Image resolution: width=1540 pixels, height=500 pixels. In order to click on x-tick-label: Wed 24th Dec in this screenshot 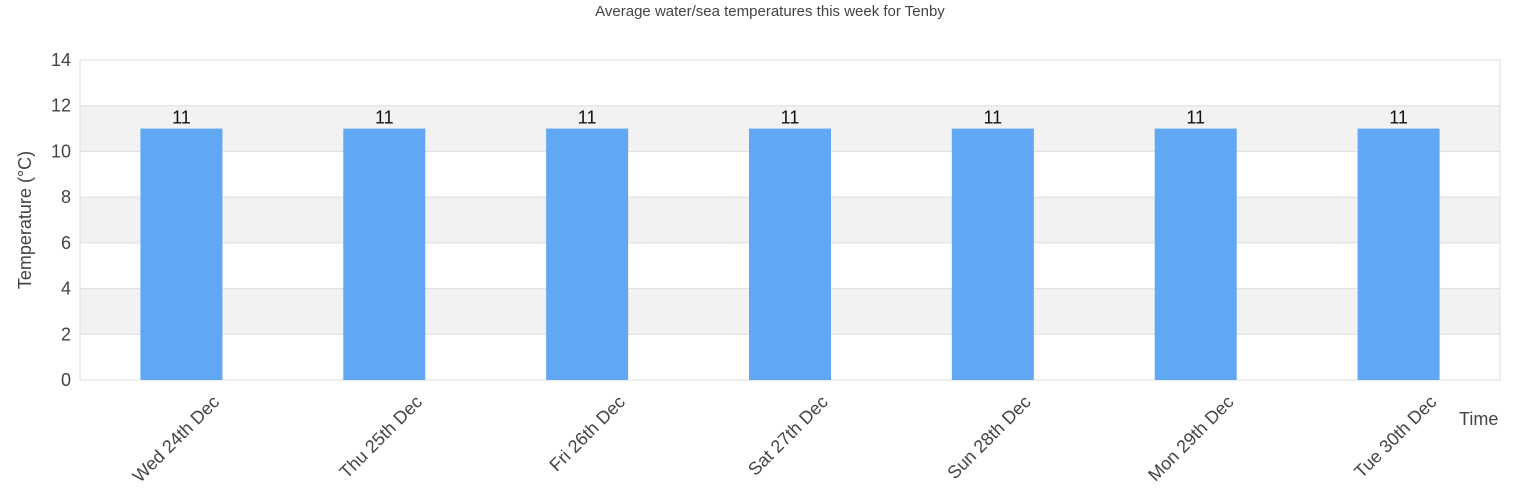, I will do `click(176, 439)`.